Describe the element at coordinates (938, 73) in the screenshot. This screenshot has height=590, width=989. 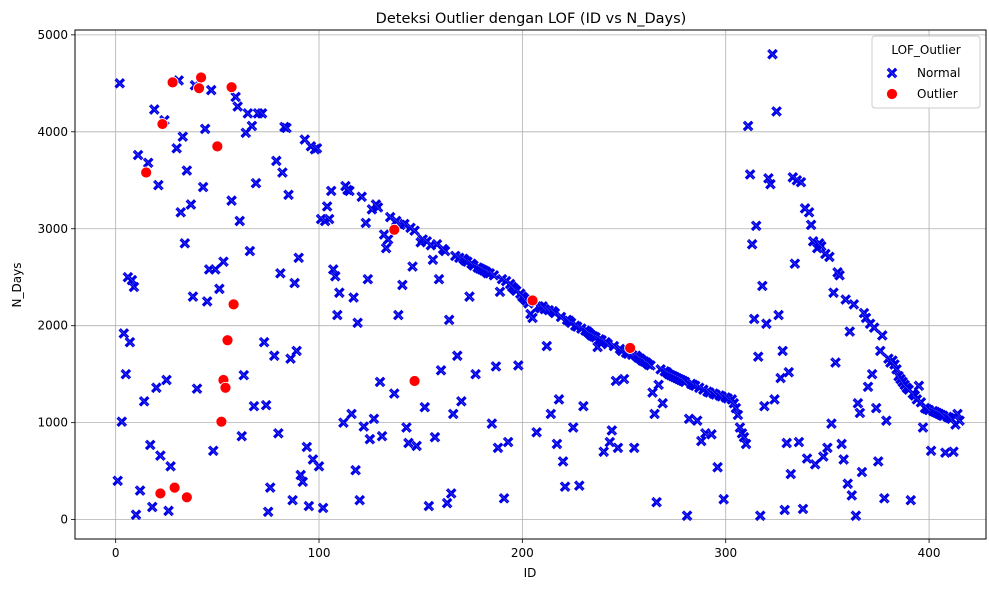
I see `legend-label-normal: Normal` at that location.